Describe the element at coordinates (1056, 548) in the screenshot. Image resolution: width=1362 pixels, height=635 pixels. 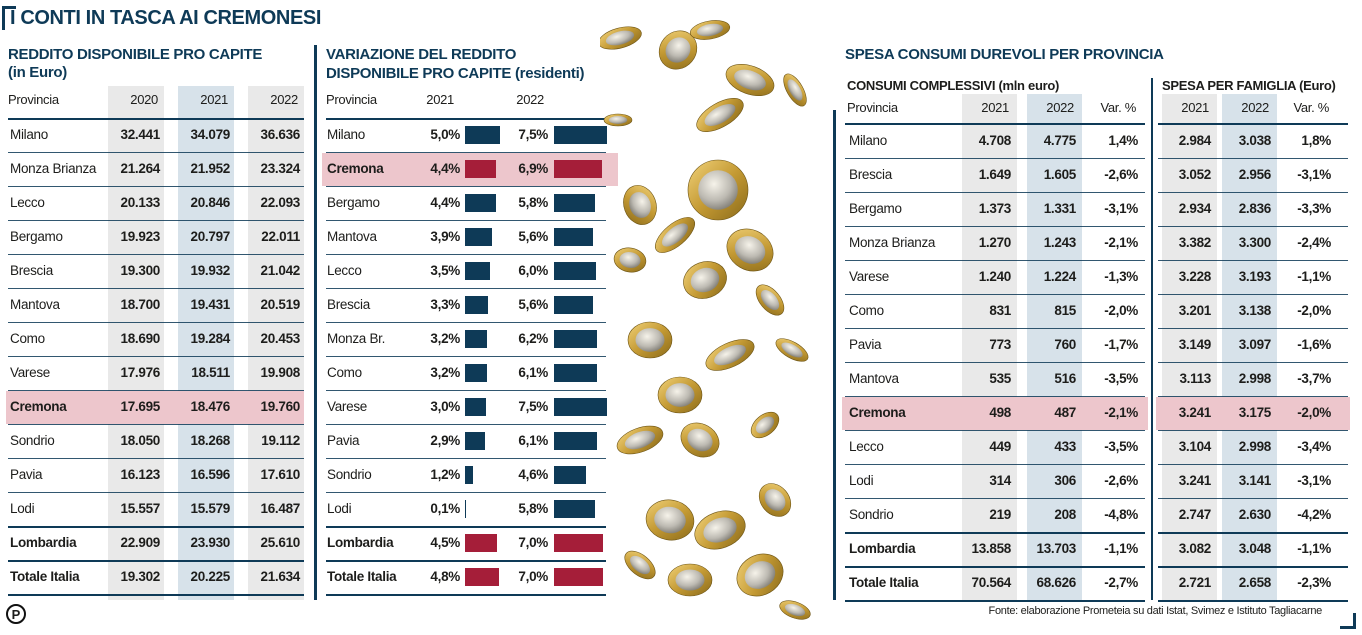
I see `value-cell: 13.703` at that location.